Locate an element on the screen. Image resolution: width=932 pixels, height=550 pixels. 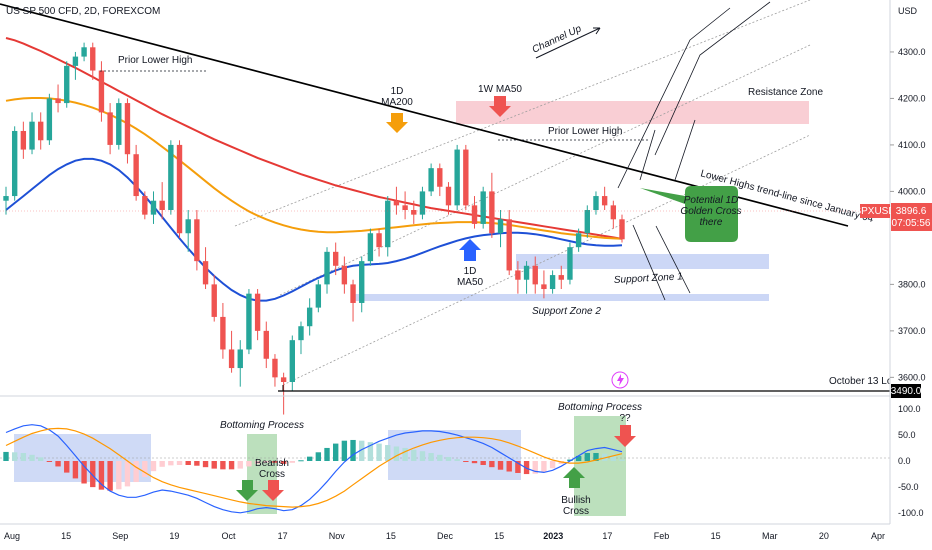
time-tick-label: Aug is located at coordinates (12, 536).